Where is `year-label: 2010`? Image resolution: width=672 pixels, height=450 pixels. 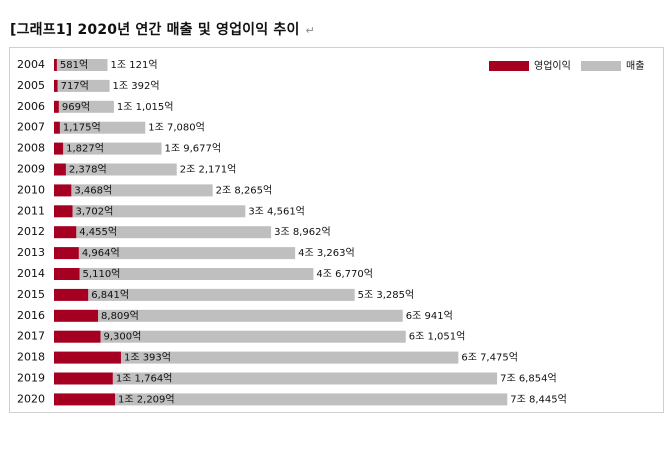
year-label: 2010 is located at coordinates (31, 189).